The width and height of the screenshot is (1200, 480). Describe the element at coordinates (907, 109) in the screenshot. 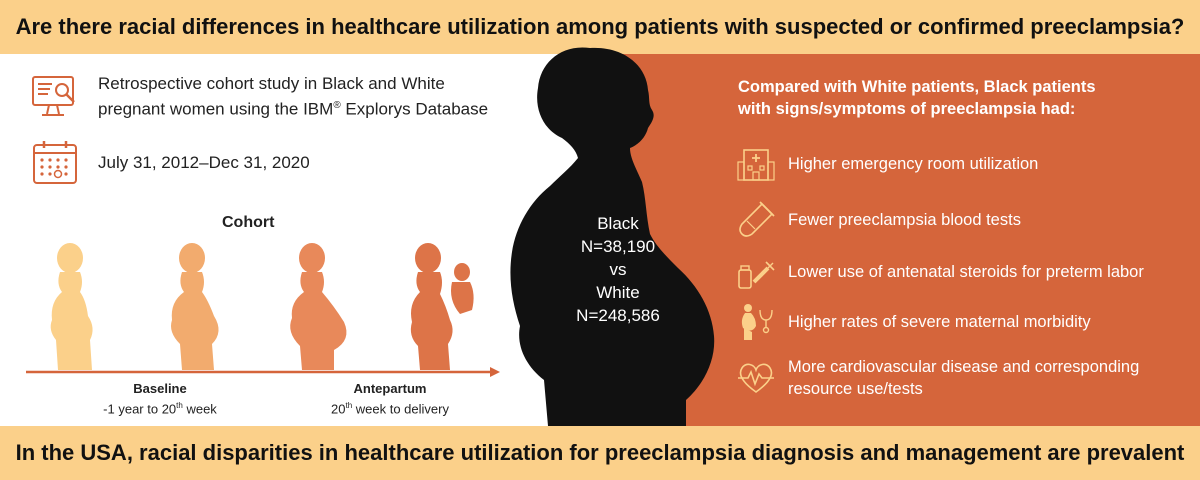

I see `findings-heading-line2: with signs/symptoms of preeclampsia had:` at that location.